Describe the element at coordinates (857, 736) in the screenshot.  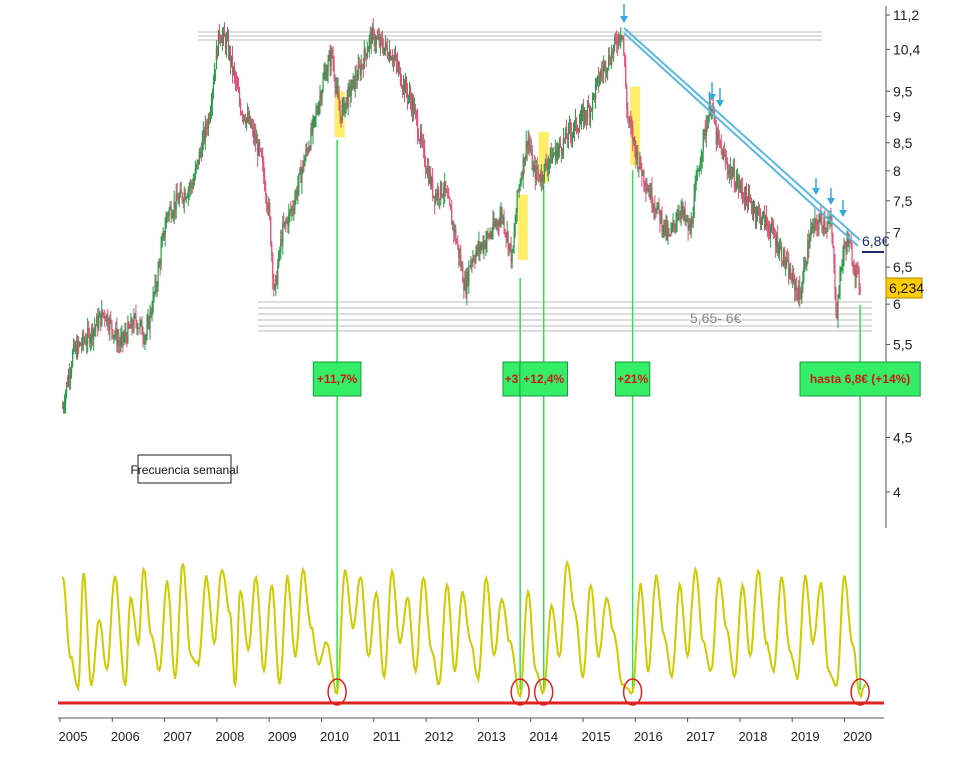
I see `x-tick-label: 2020` at that location.